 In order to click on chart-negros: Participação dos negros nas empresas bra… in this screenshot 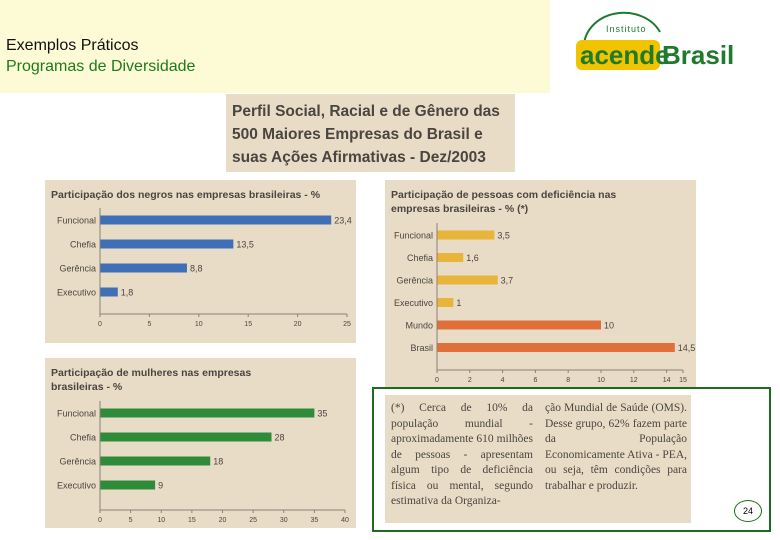, I will do `click(201, 258)`.